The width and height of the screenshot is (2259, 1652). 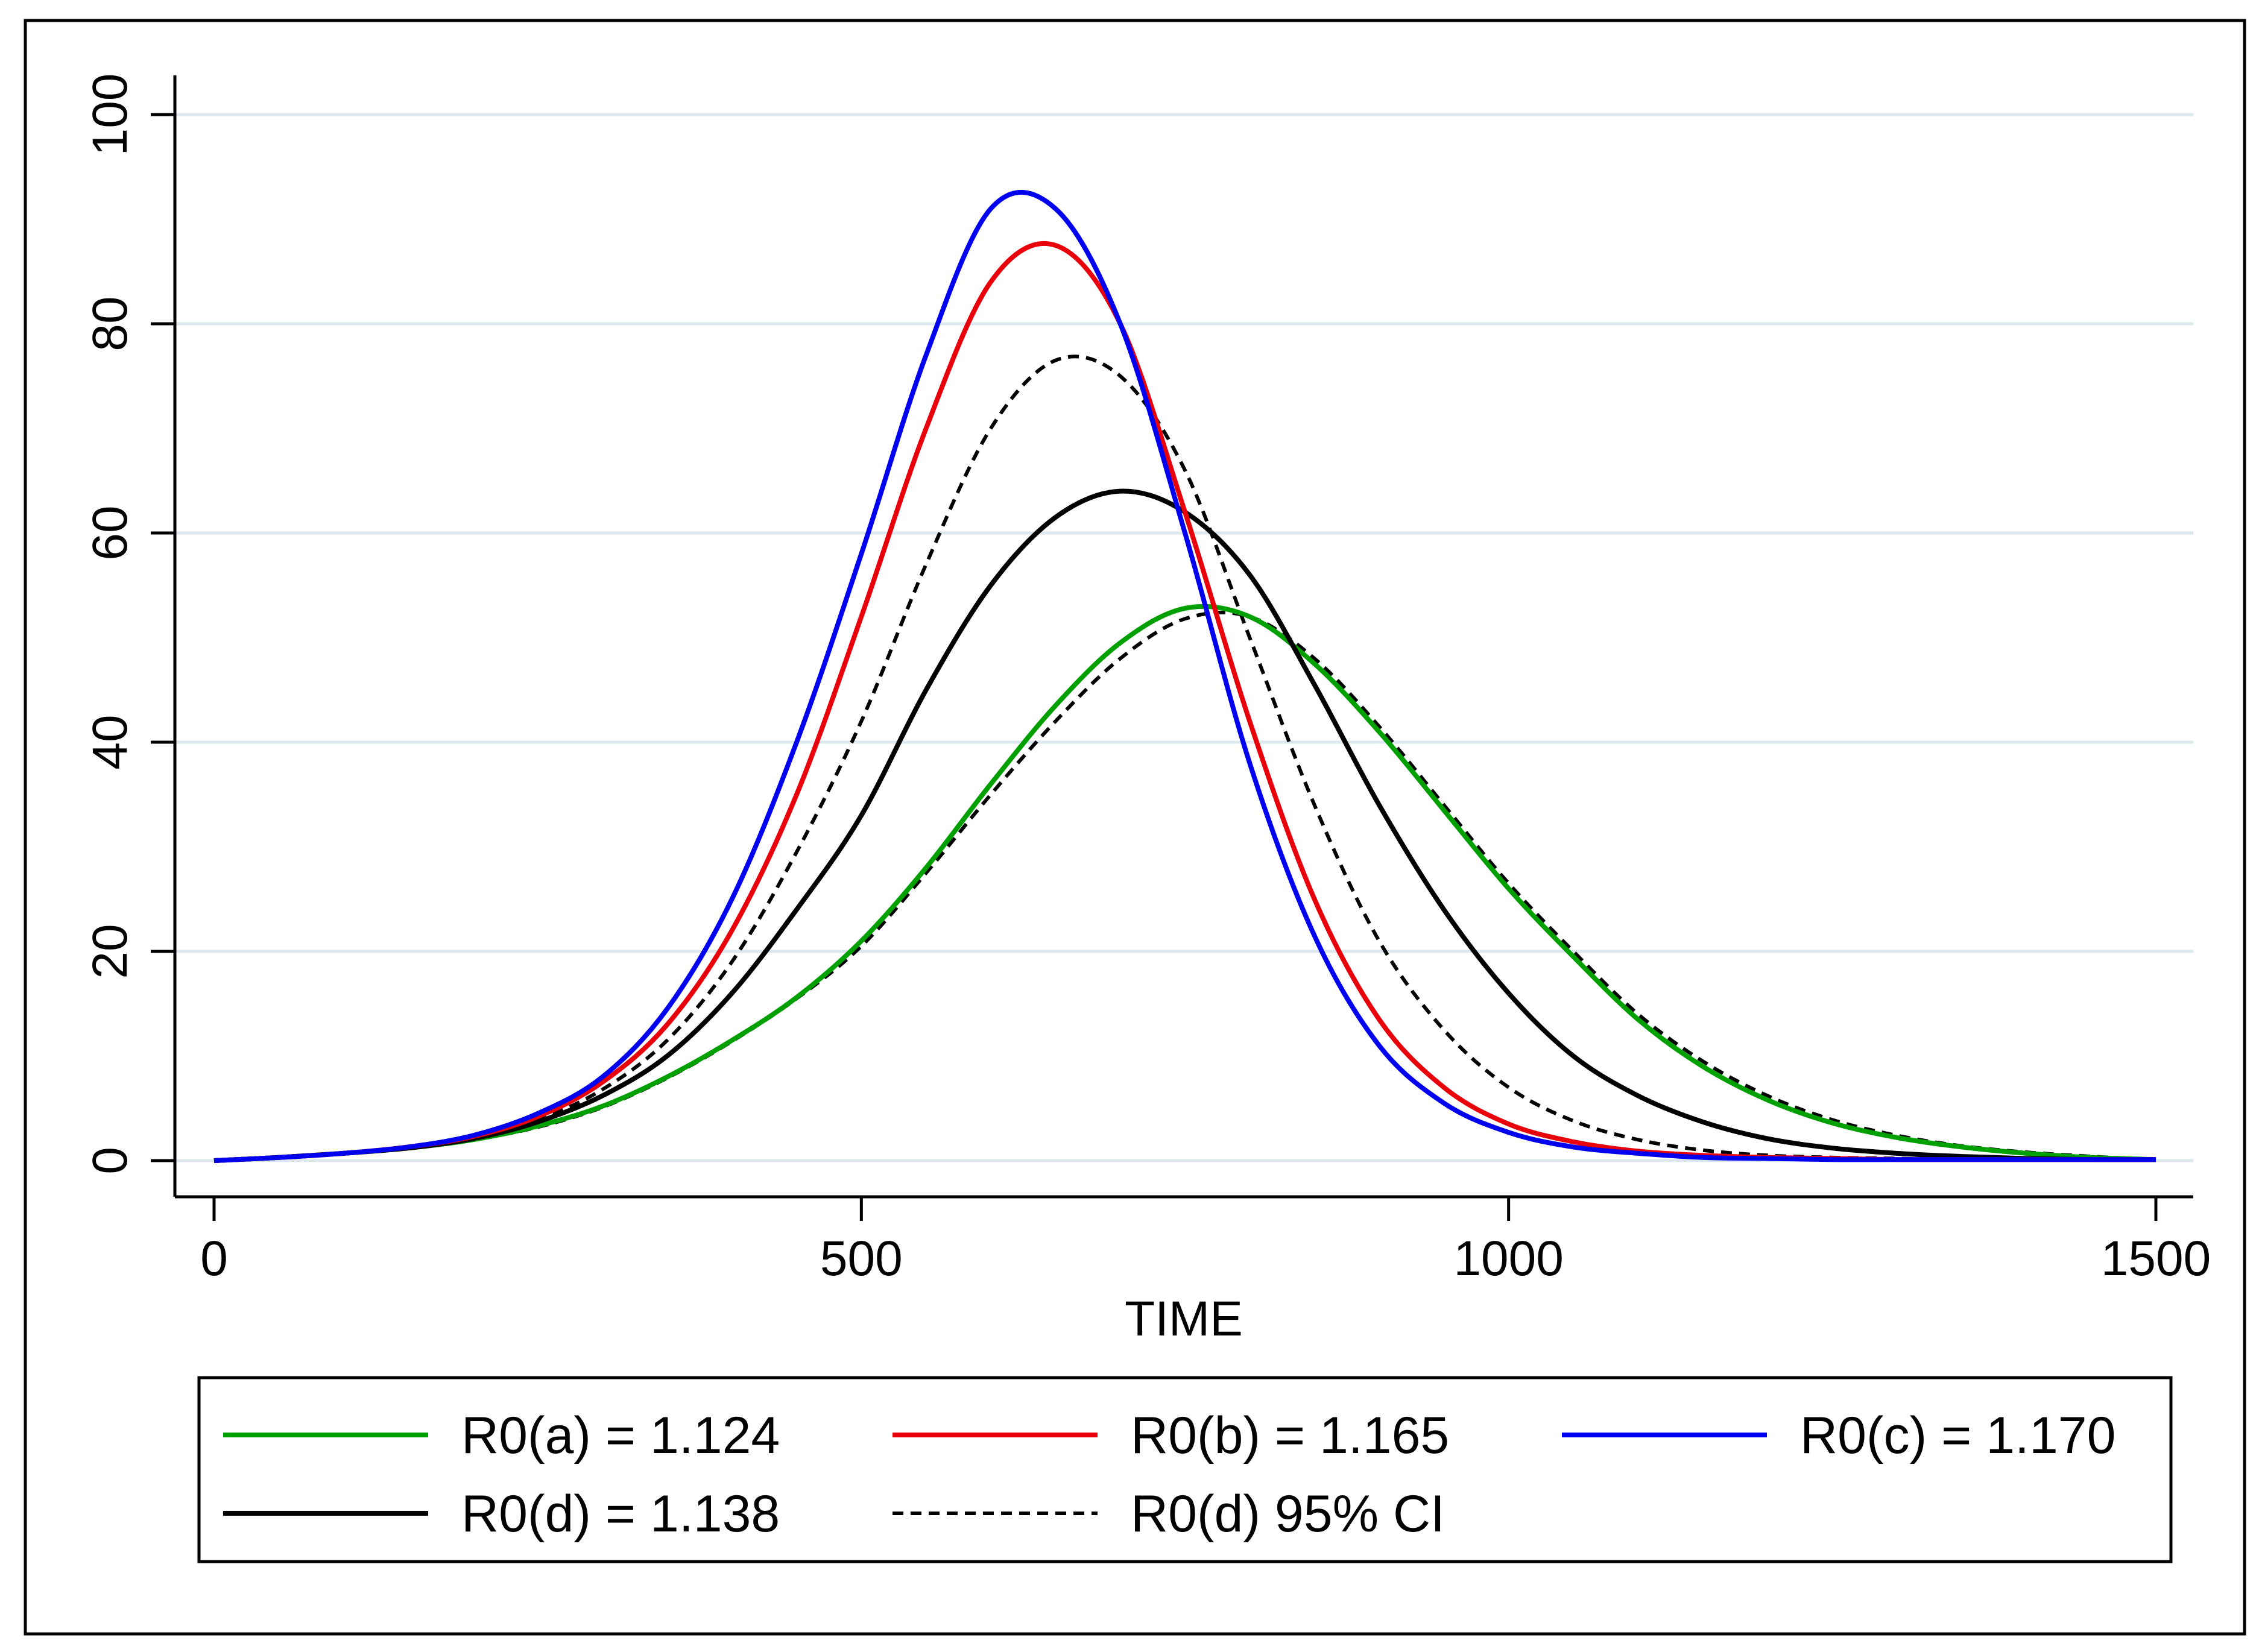 What do you see at coordinates (620, 1514) in the screenshot?
I see `legend-label-3: R0(d) = 1.138` at bounding box center [620, 1514].